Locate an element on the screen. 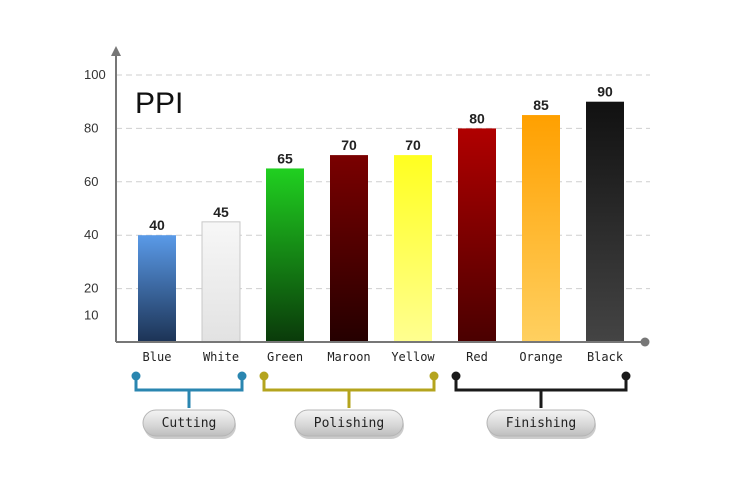  bar-maroon is located at coordinates (349, 248).